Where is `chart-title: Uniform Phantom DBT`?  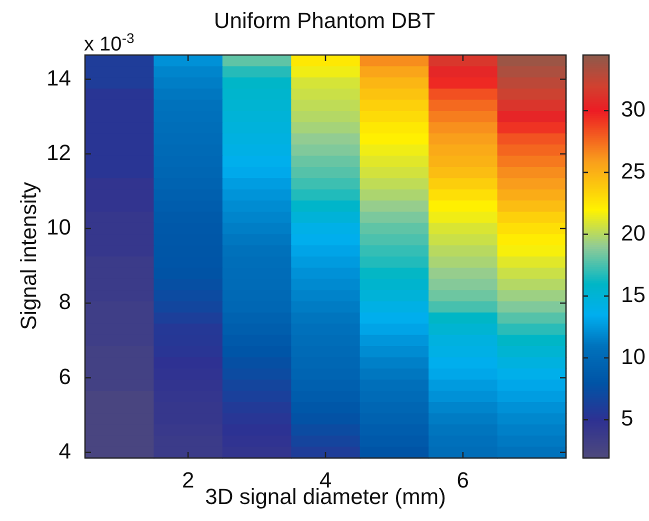
chart-title: Uniform Phantom DBT is located at coordinates (325, 20).